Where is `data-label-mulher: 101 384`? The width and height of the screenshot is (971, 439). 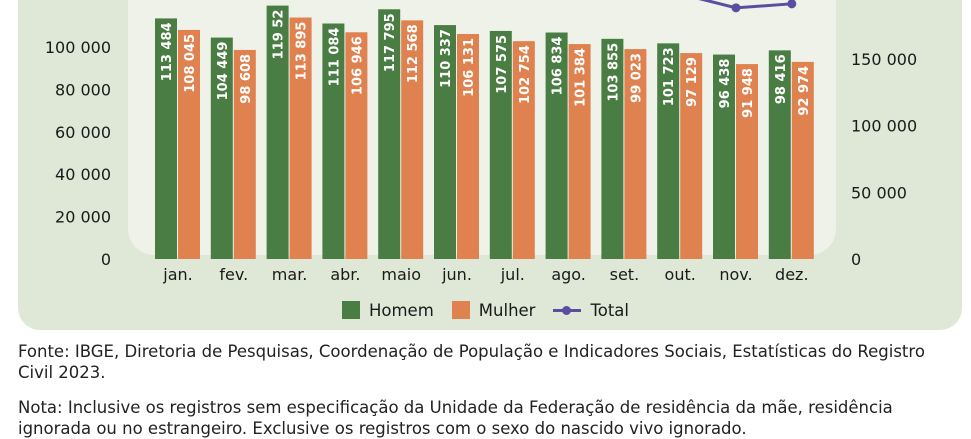
data-label-mulher: 101 384 is located at coordinates (581, 77).